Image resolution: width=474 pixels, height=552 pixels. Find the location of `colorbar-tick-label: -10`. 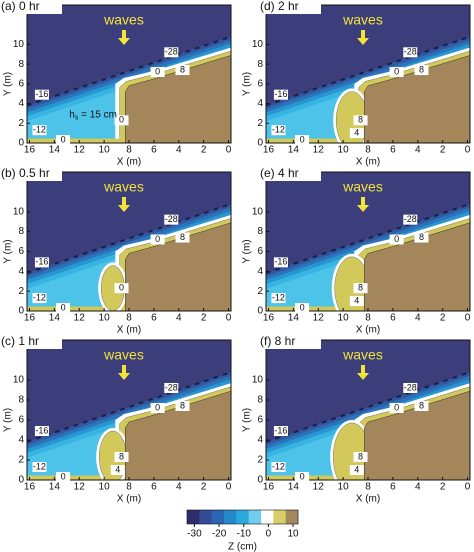

colorbar-tick-label: -10 is located at coordinates (244, 534).